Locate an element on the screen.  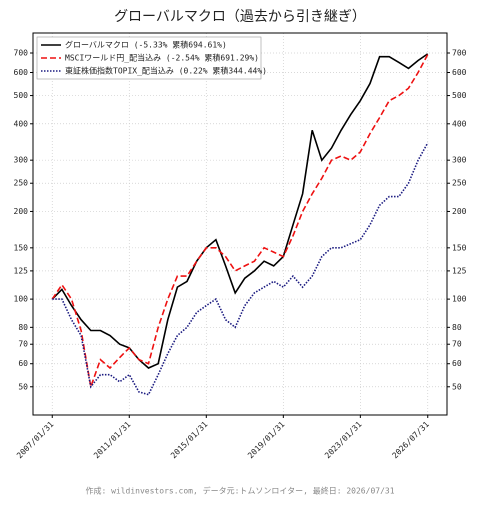
x-tick-label: 2007/01/31 is located at coordinates (35, 440).